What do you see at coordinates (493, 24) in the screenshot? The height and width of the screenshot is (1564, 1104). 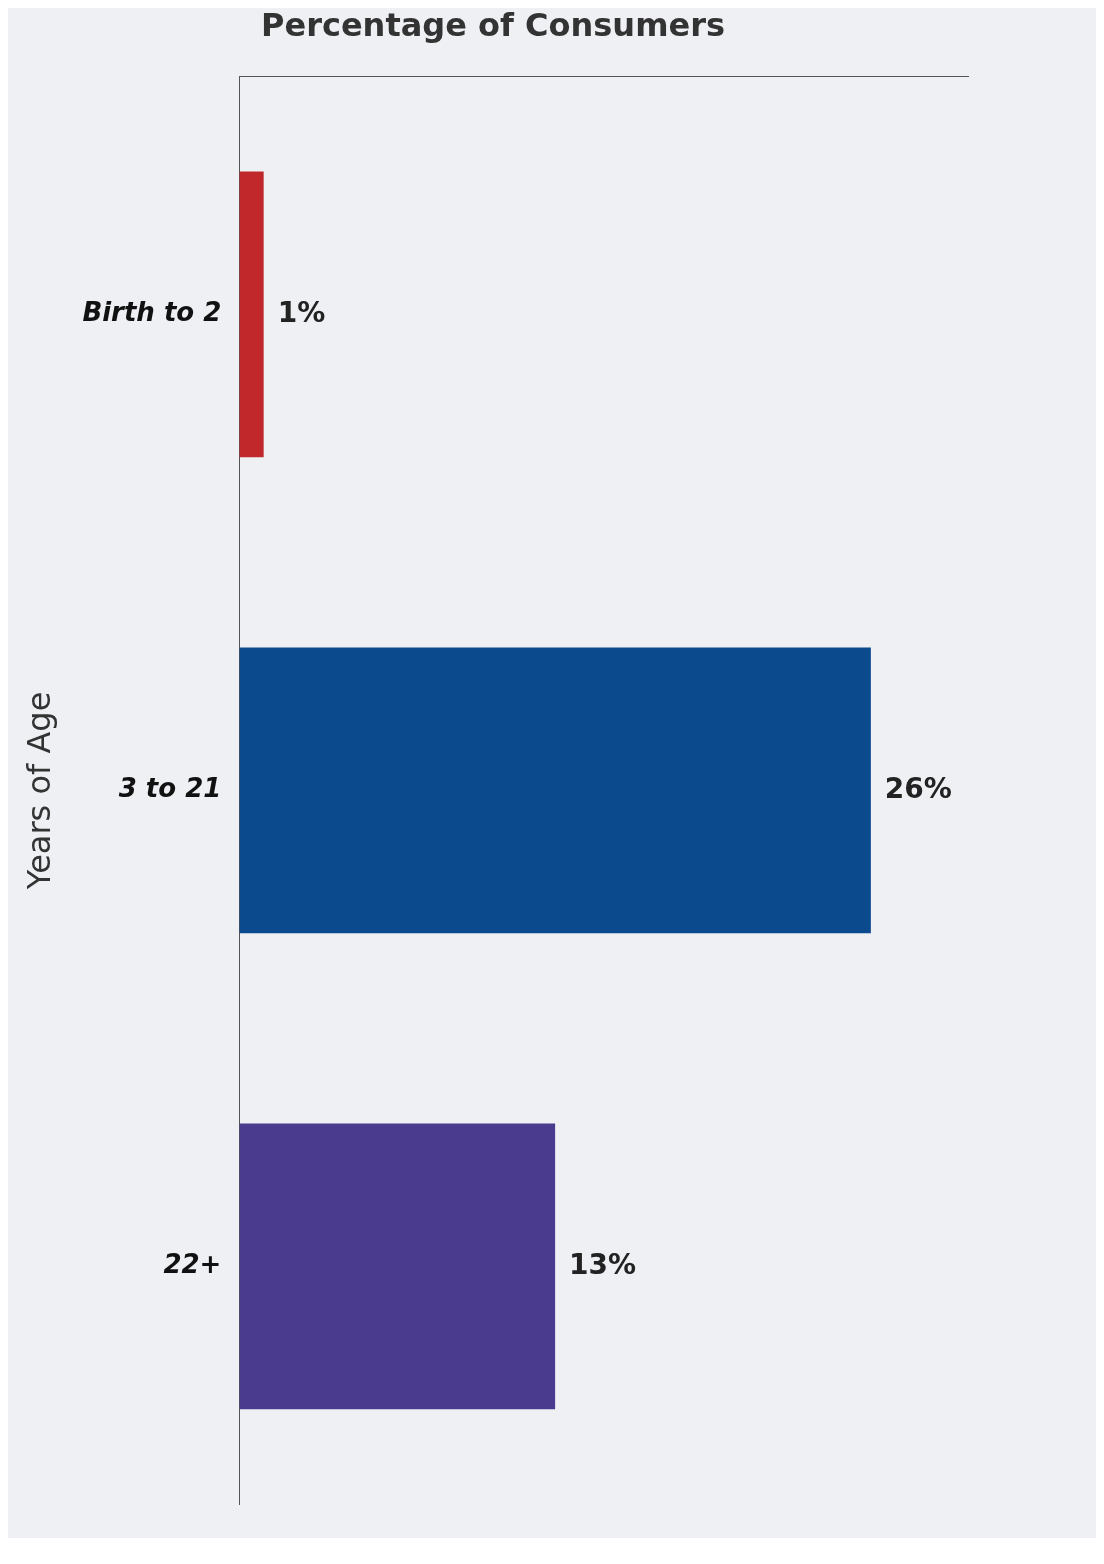 I see `chart-title: Percentage of Consumers` at bounding box center [493, 24].